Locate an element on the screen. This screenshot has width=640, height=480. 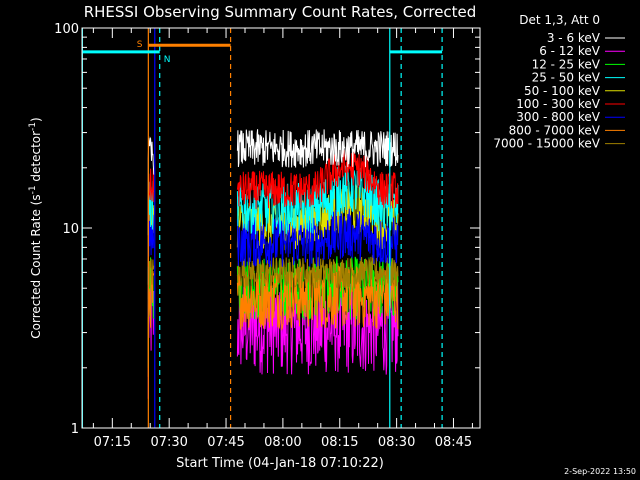
y-axis-label: Corrected Count Rate (s-1 detector-1) is located at coordinates (35, 227).